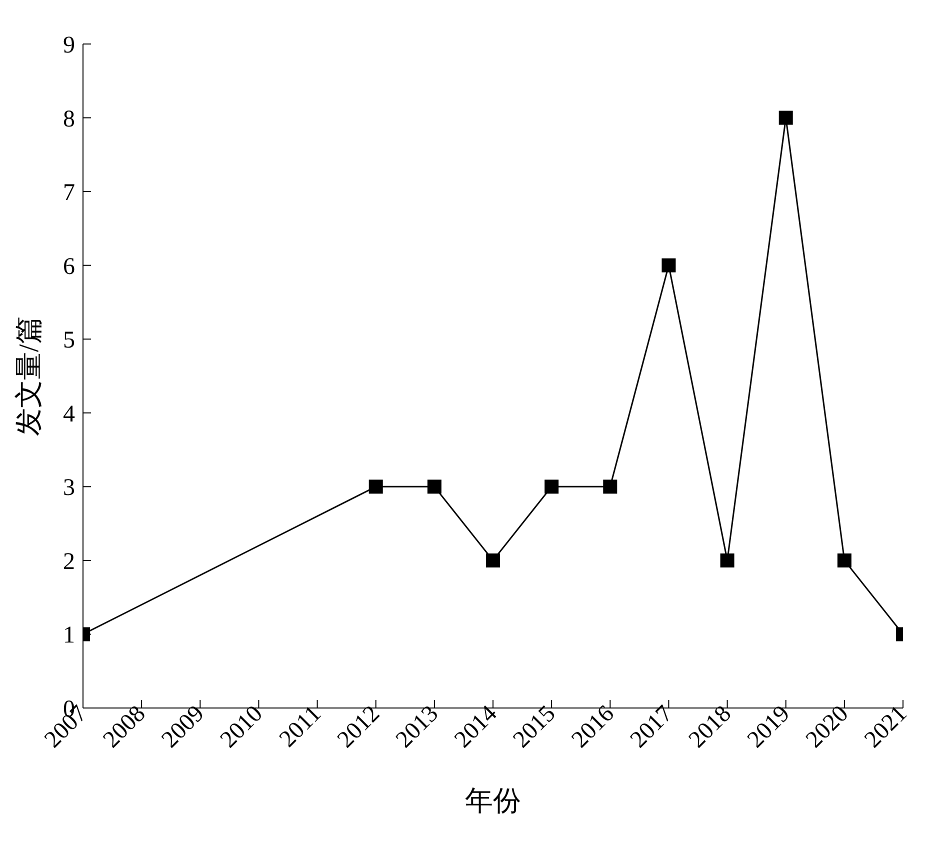  I want to click on y-tick-label: 9, so click(69, 45).